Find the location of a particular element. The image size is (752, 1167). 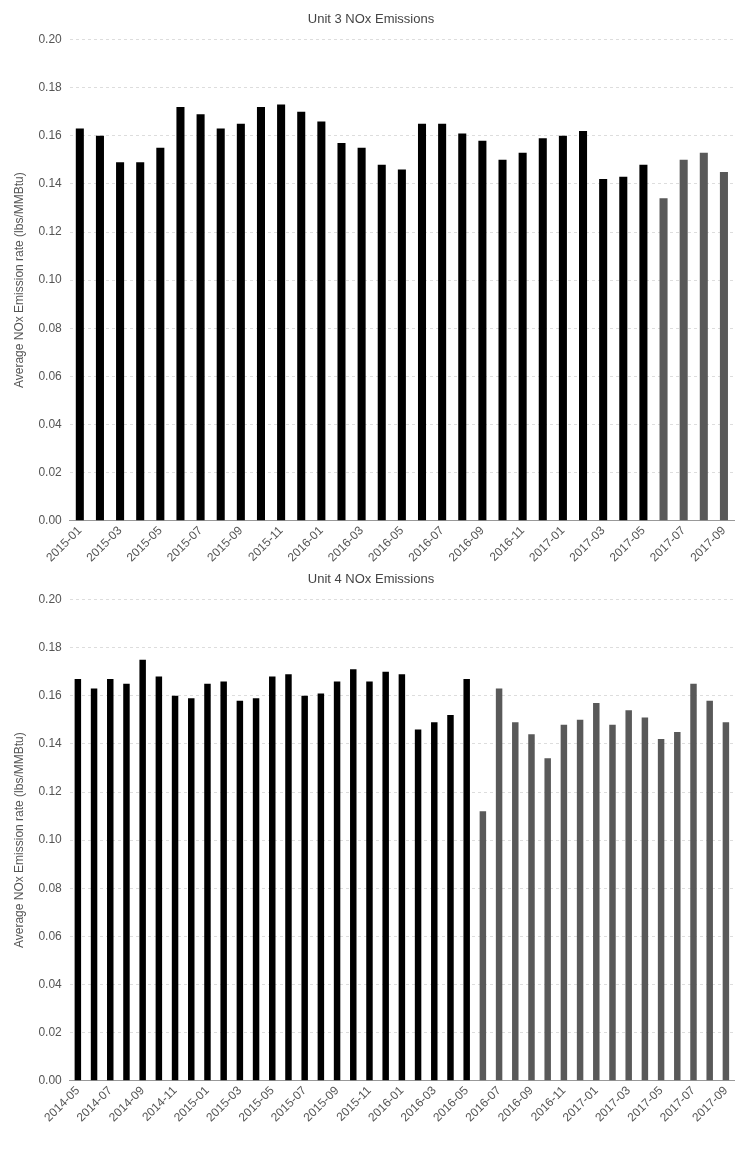

chart-title: Unit 3 NOx Emissions is located at coordinates (371, 19).